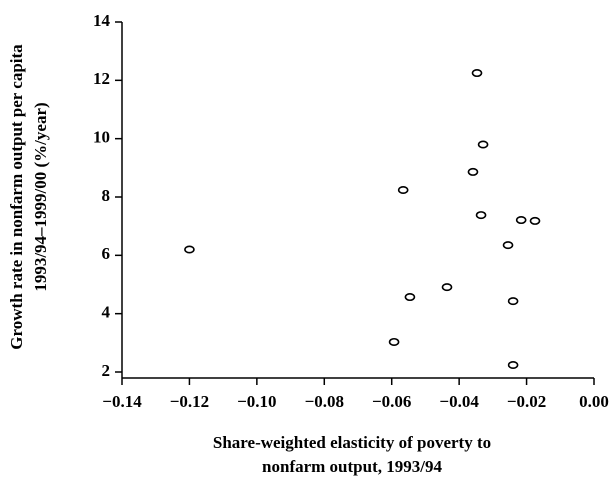 The height and width of the screenshot is (486, 612). Describe the element at coordinates (352, 466) in the screenshot. I see `x-axis-label: nonfarm output, 1993/94` at that location.